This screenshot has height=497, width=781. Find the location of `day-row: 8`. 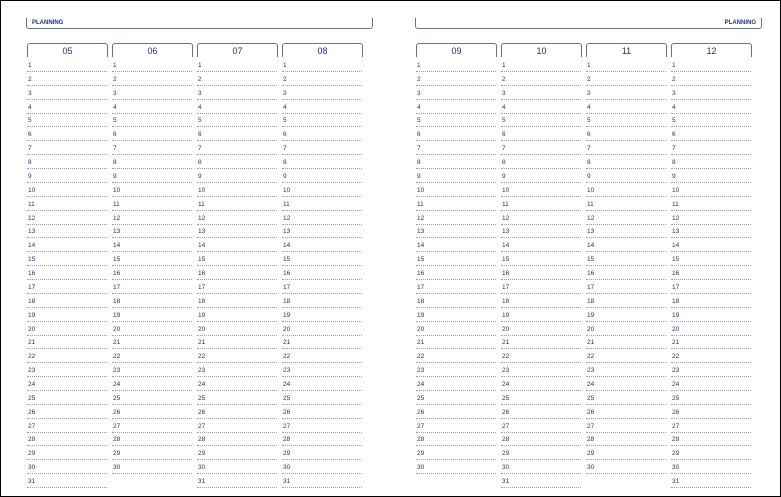

day-row: 8 is located at coordinates (152, 163).